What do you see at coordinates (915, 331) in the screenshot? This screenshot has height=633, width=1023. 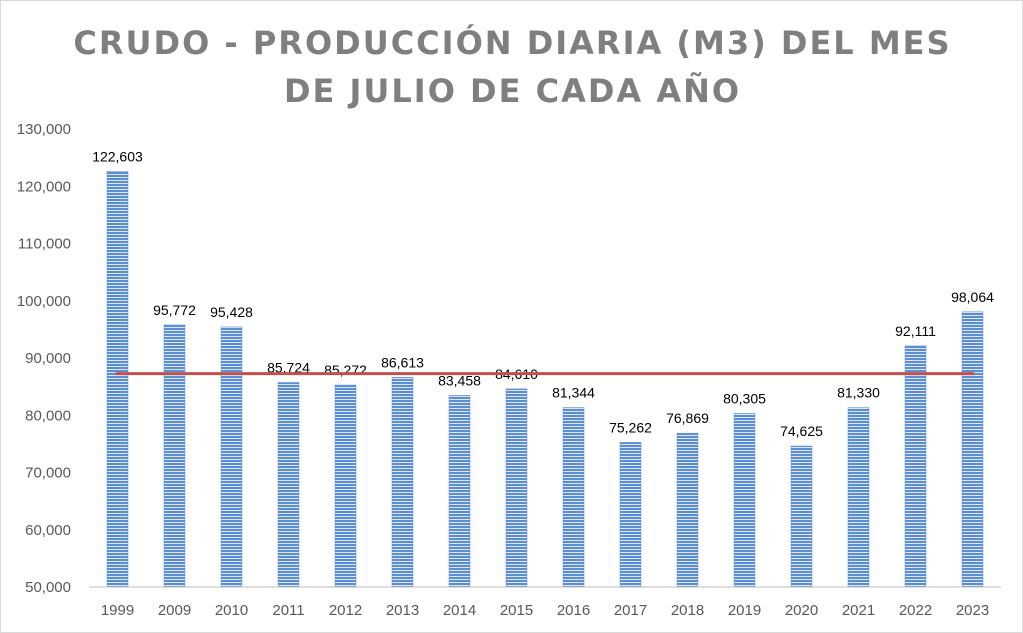 I see `data-label-2022: 92,111` at bounding box center [915, 331].